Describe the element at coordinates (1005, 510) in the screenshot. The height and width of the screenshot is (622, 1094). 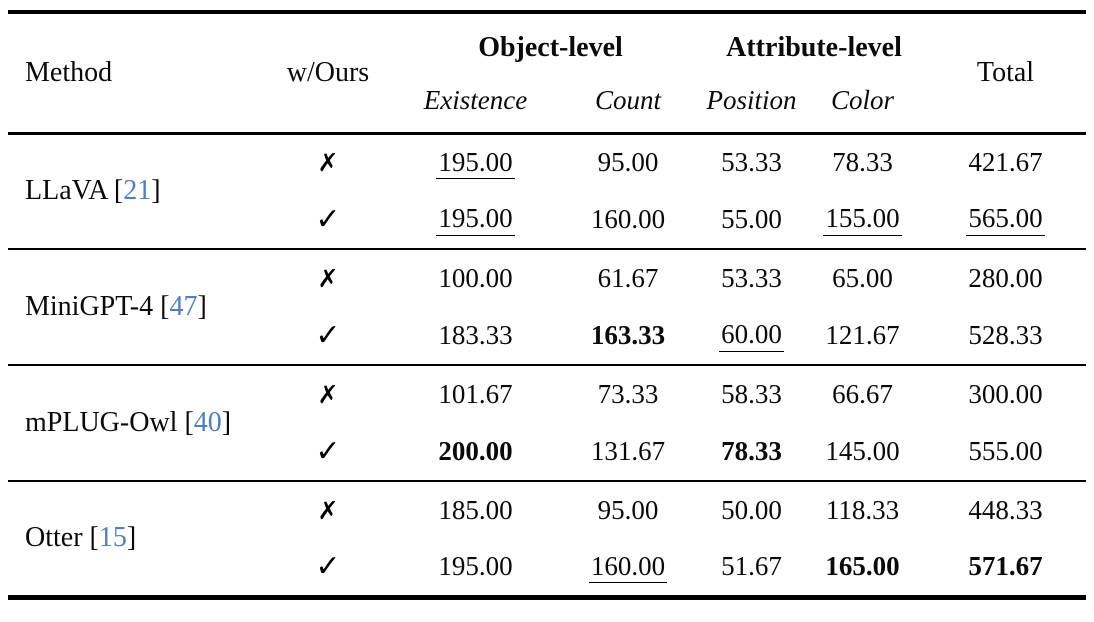
I see `score-total: 448.33` at that location.